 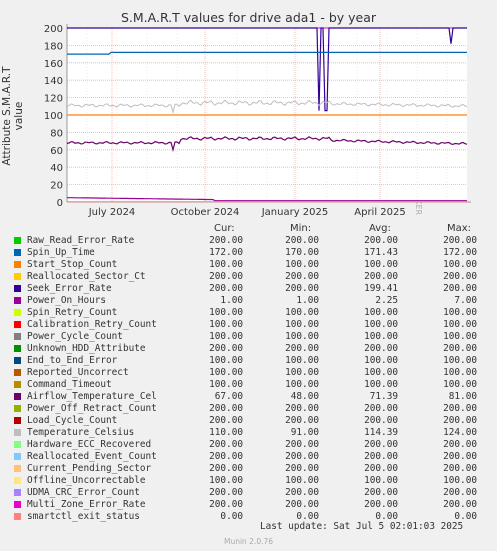 I want to click on legend-value-min: 91.00, so click(x=304, y=432).